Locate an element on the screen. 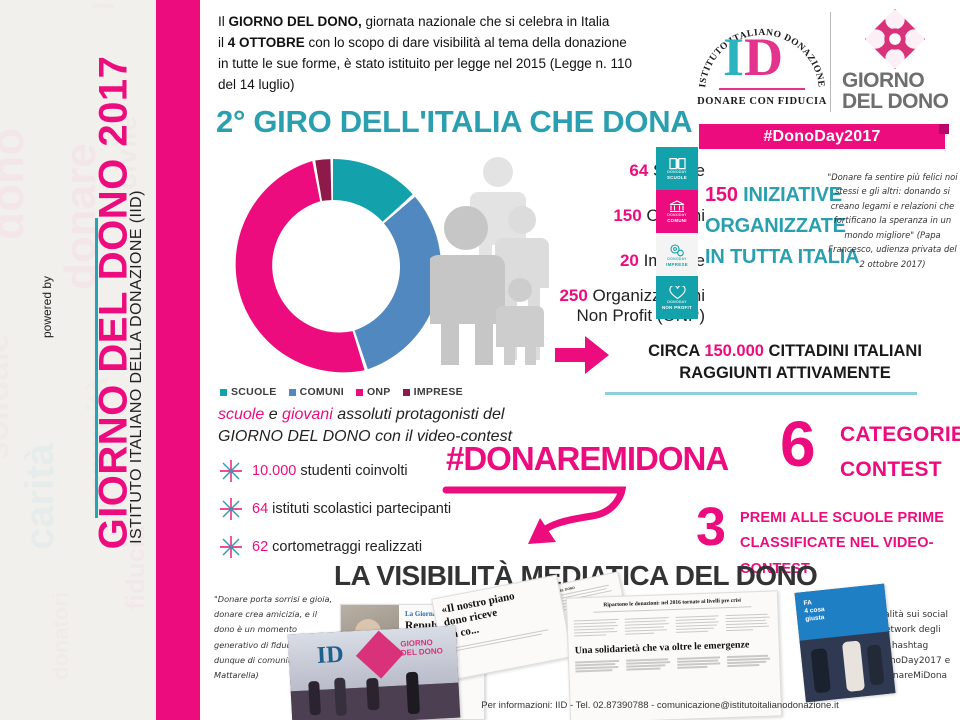 The width and height of the screenshot is (960, 720). sidebar-accent-bar is located at coordinates (178, 360).